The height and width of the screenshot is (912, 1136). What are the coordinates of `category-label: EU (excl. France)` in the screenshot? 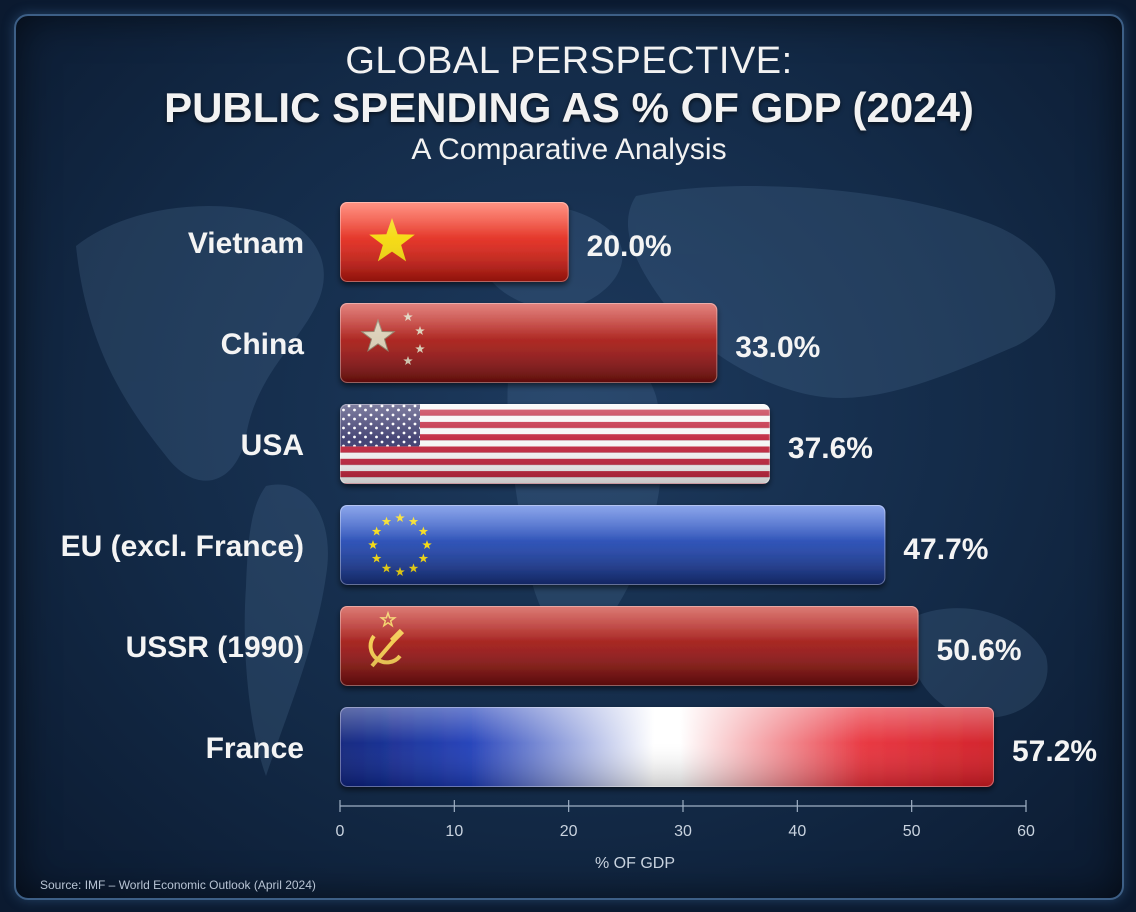 It's located at (182, 546).